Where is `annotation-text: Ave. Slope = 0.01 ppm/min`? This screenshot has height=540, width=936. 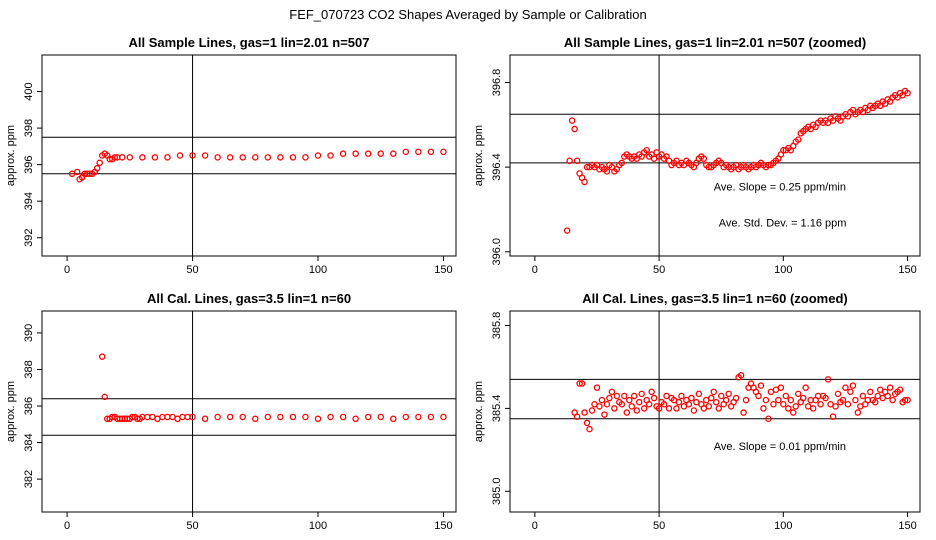
annotation-text: Ave. Slope = 0.01 ppm/min is located at coordinates (780, 447).